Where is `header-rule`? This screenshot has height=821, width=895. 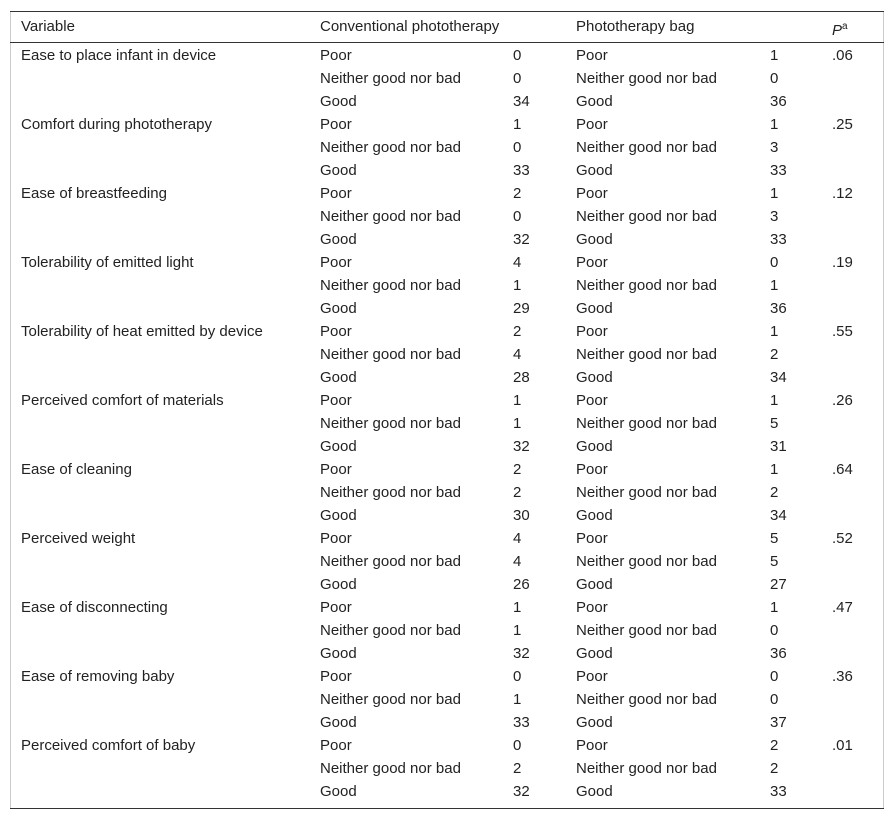 header-rule is located at coordinates (447, 42).